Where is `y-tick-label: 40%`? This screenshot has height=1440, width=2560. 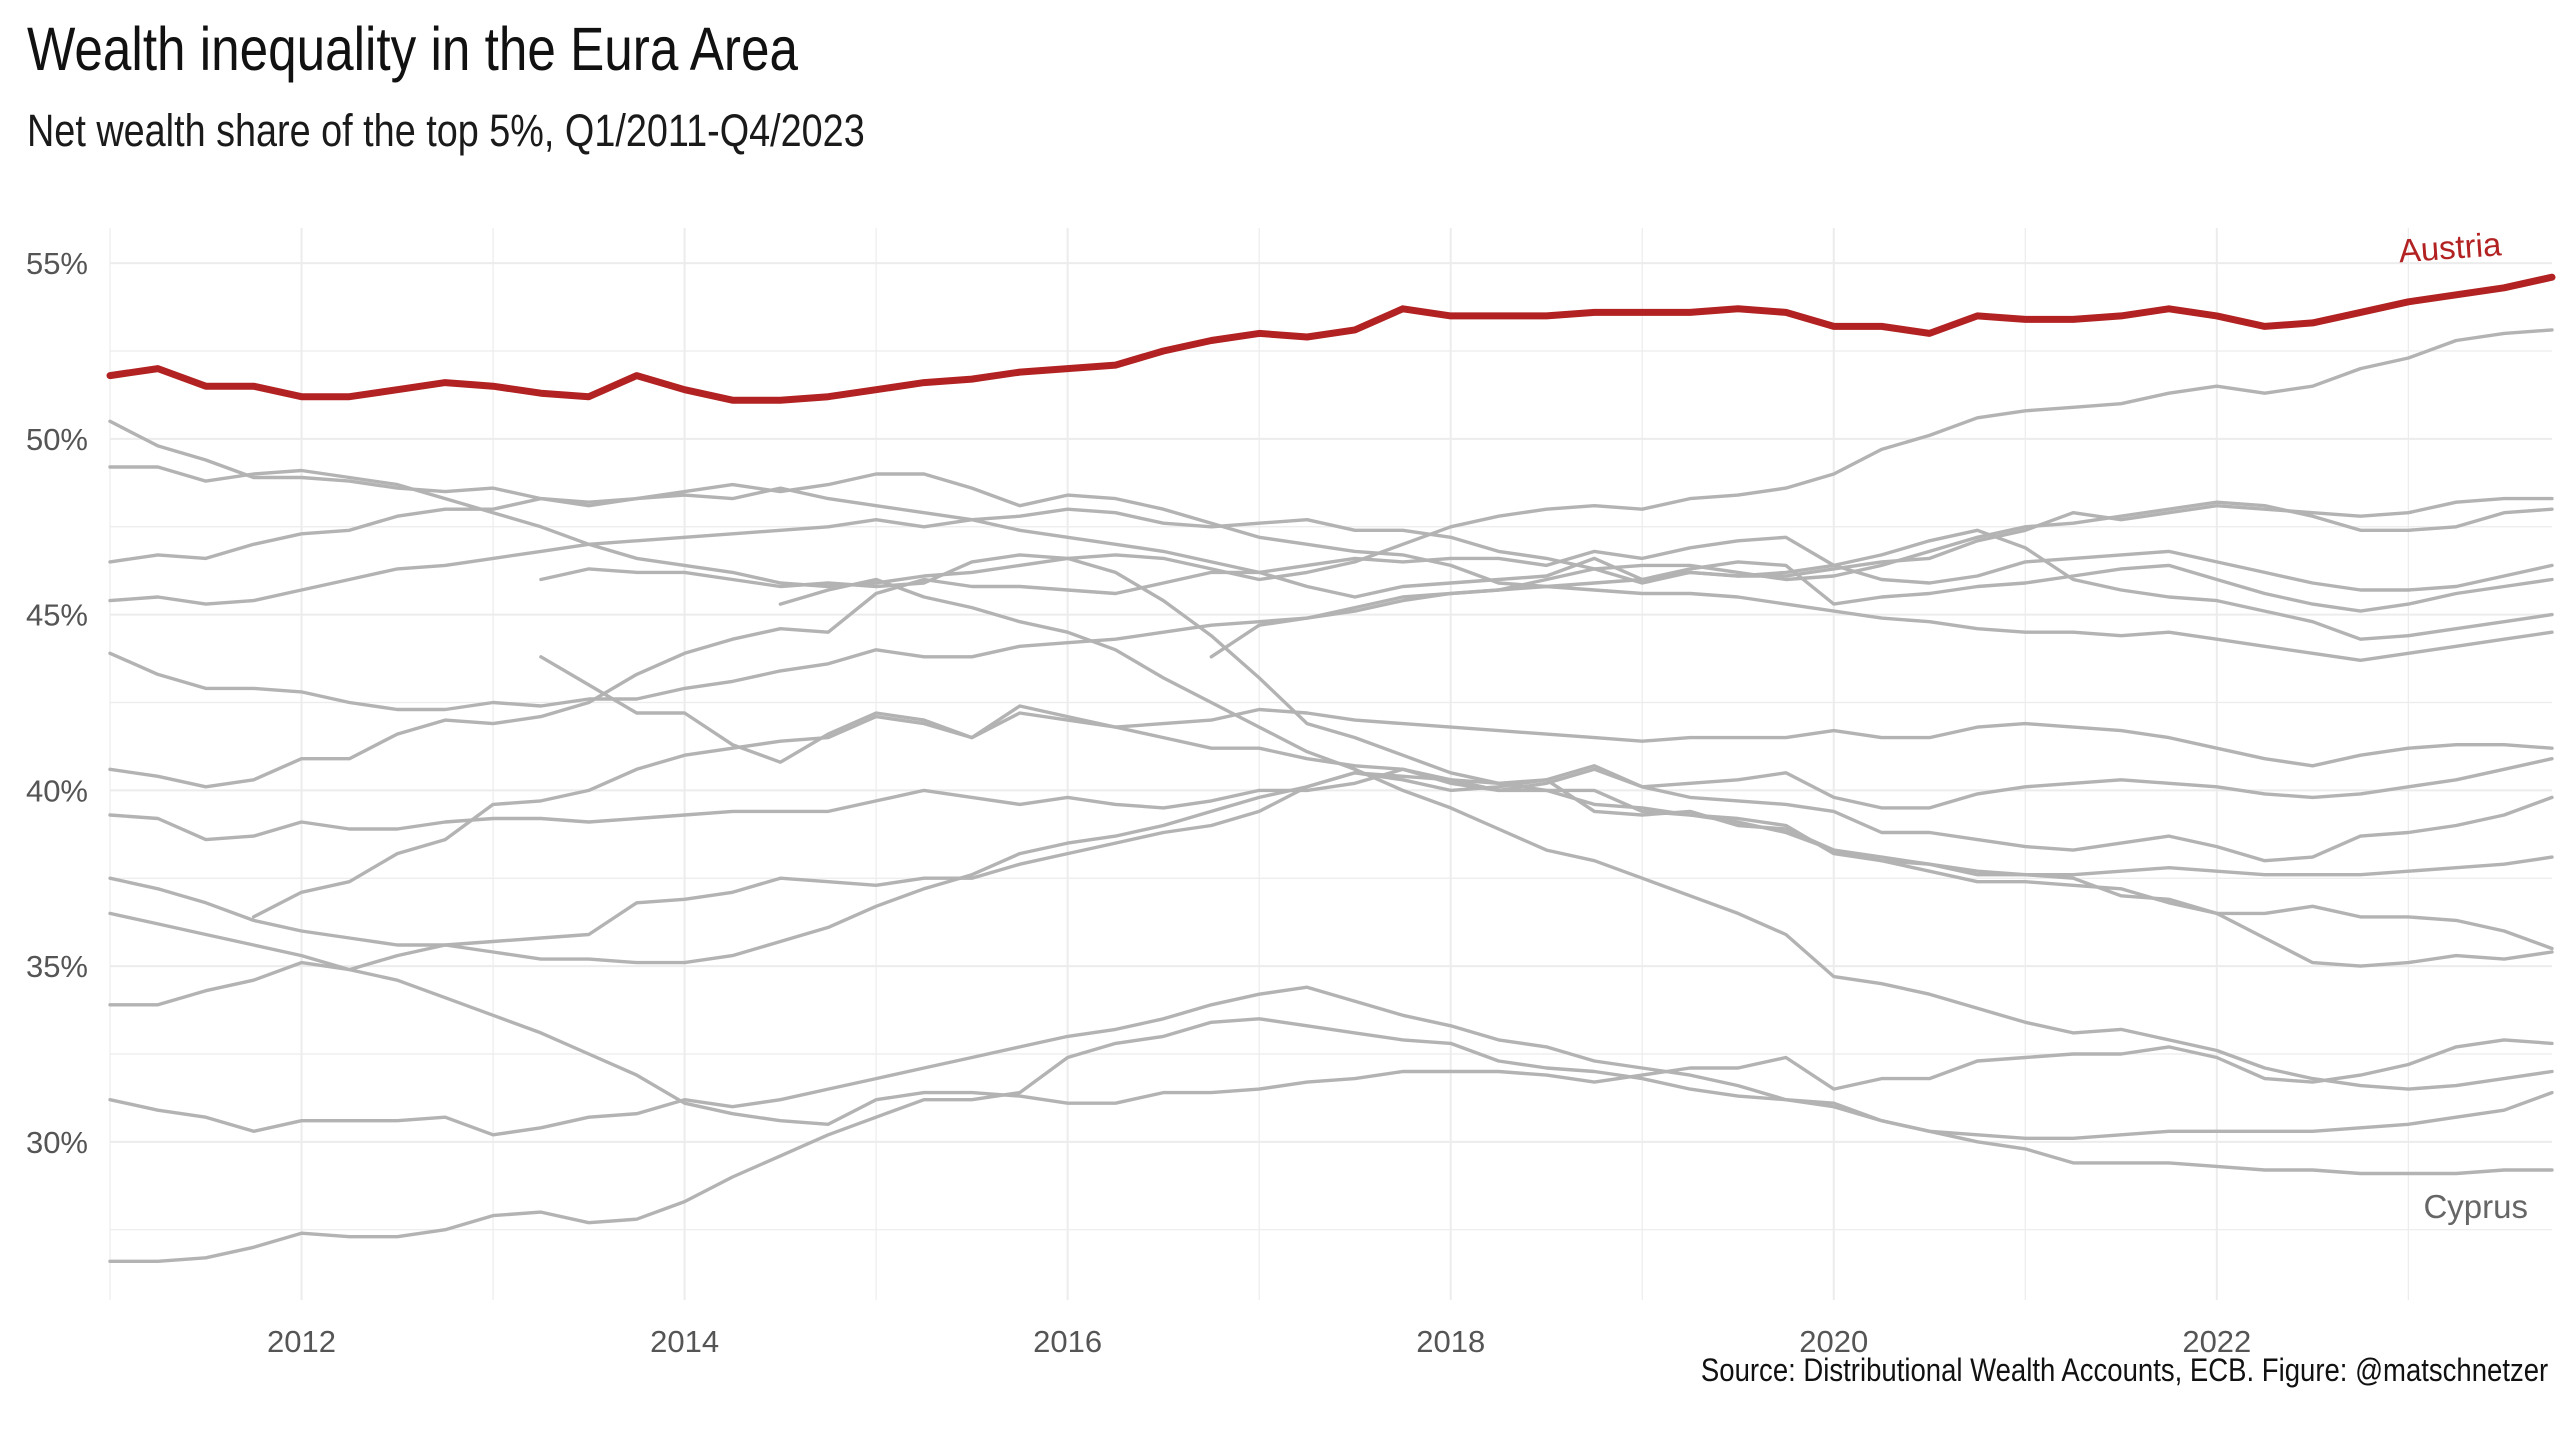 y-tick-label: 40% is located at coordinates (57, 790).